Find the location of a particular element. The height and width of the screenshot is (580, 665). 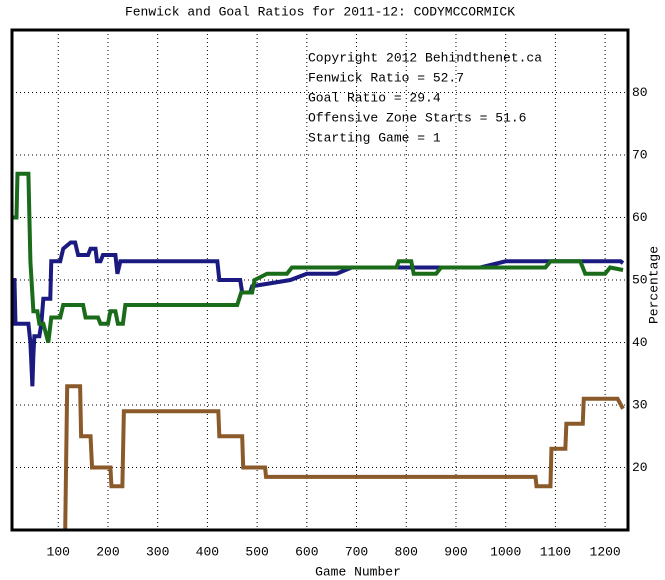

x-tick-label: 300 is located at coordinates (157, 551).